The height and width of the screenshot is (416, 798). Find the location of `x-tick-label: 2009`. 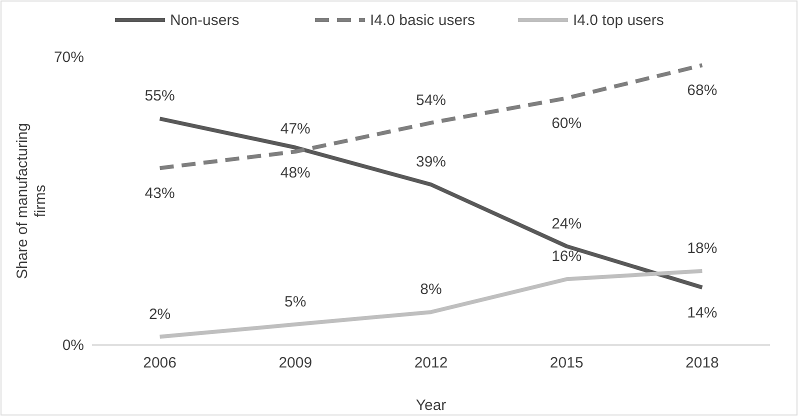

x-tick-label: 2009 is located at coordinates (295, 363).